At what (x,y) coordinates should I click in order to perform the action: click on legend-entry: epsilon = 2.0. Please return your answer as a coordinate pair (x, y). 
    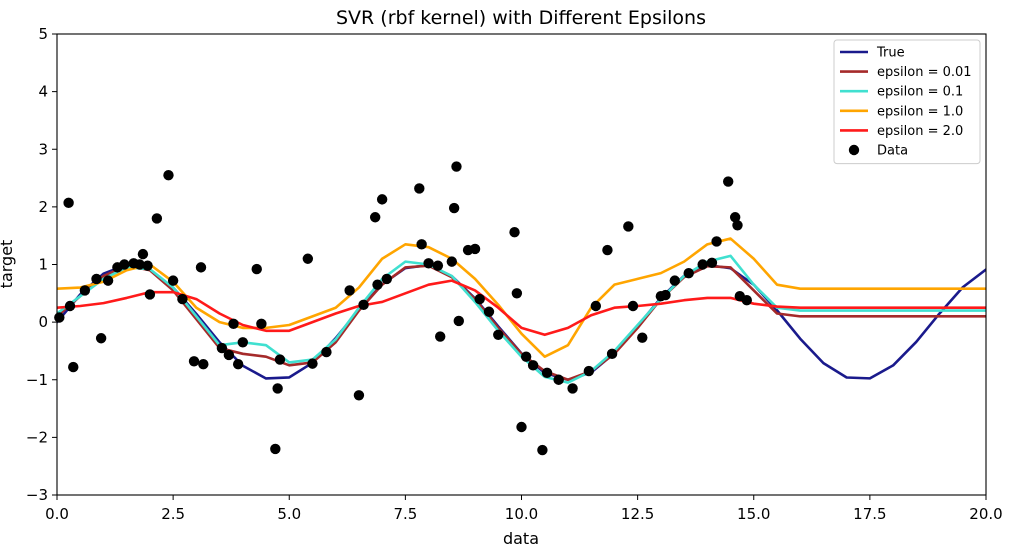
    Looking at the image, I should click on (920, 131).